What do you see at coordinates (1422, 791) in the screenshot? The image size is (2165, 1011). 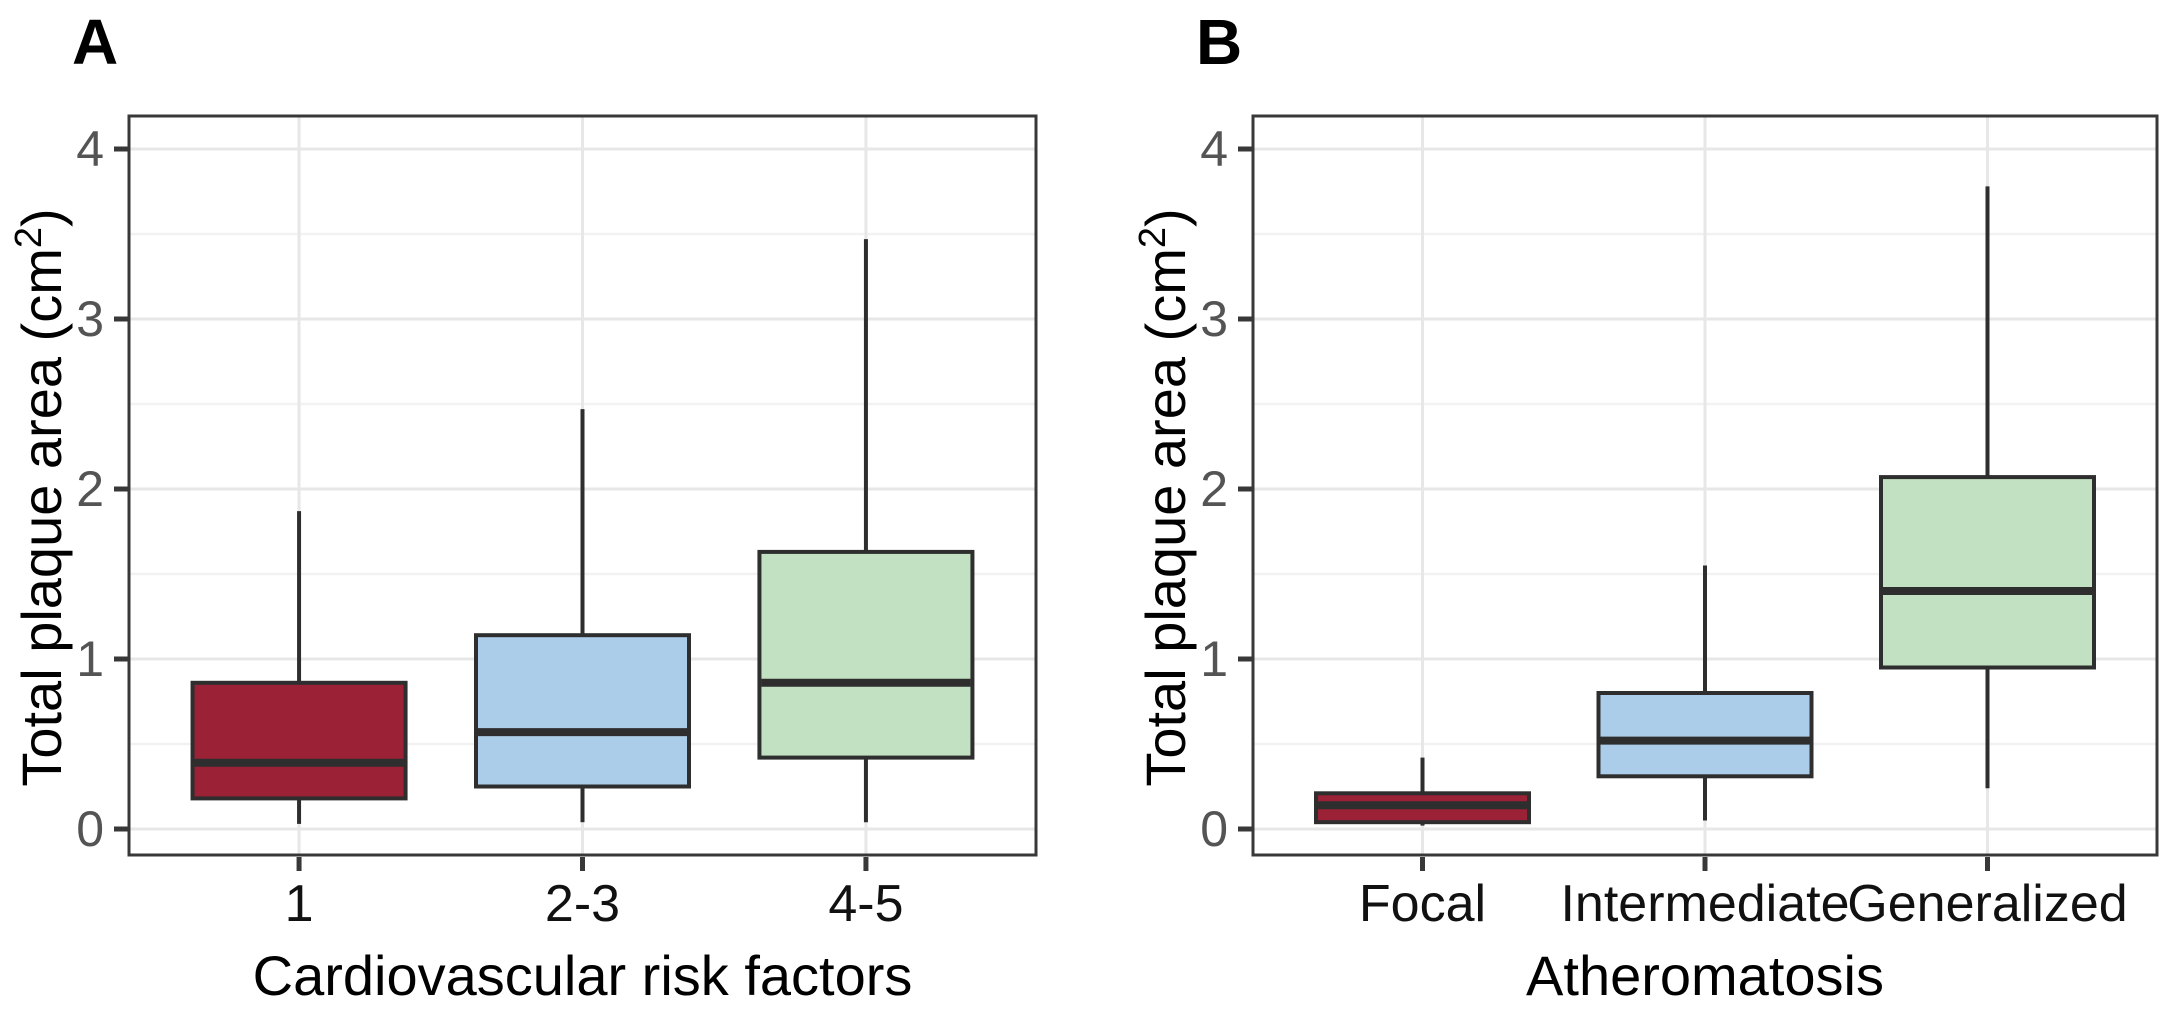 I see `boxplot-focal` at bounding box center [1422, 791].